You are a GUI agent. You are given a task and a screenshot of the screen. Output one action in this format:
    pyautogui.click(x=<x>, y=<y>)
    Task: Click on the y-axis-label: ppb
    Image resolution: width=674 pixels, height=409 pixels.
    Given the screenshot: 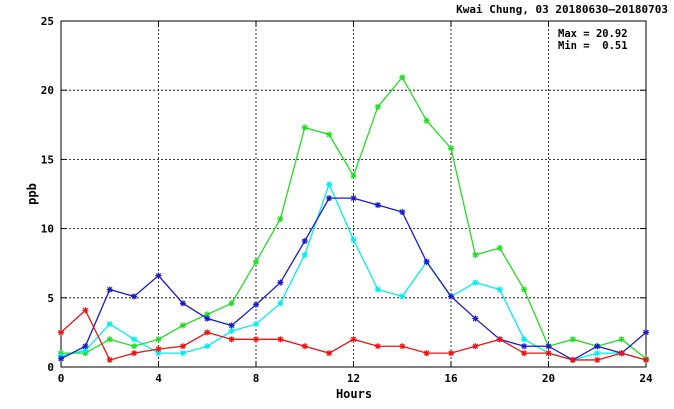 What is the action you would take?
    pyautogui.click(x=32, y=194)
    